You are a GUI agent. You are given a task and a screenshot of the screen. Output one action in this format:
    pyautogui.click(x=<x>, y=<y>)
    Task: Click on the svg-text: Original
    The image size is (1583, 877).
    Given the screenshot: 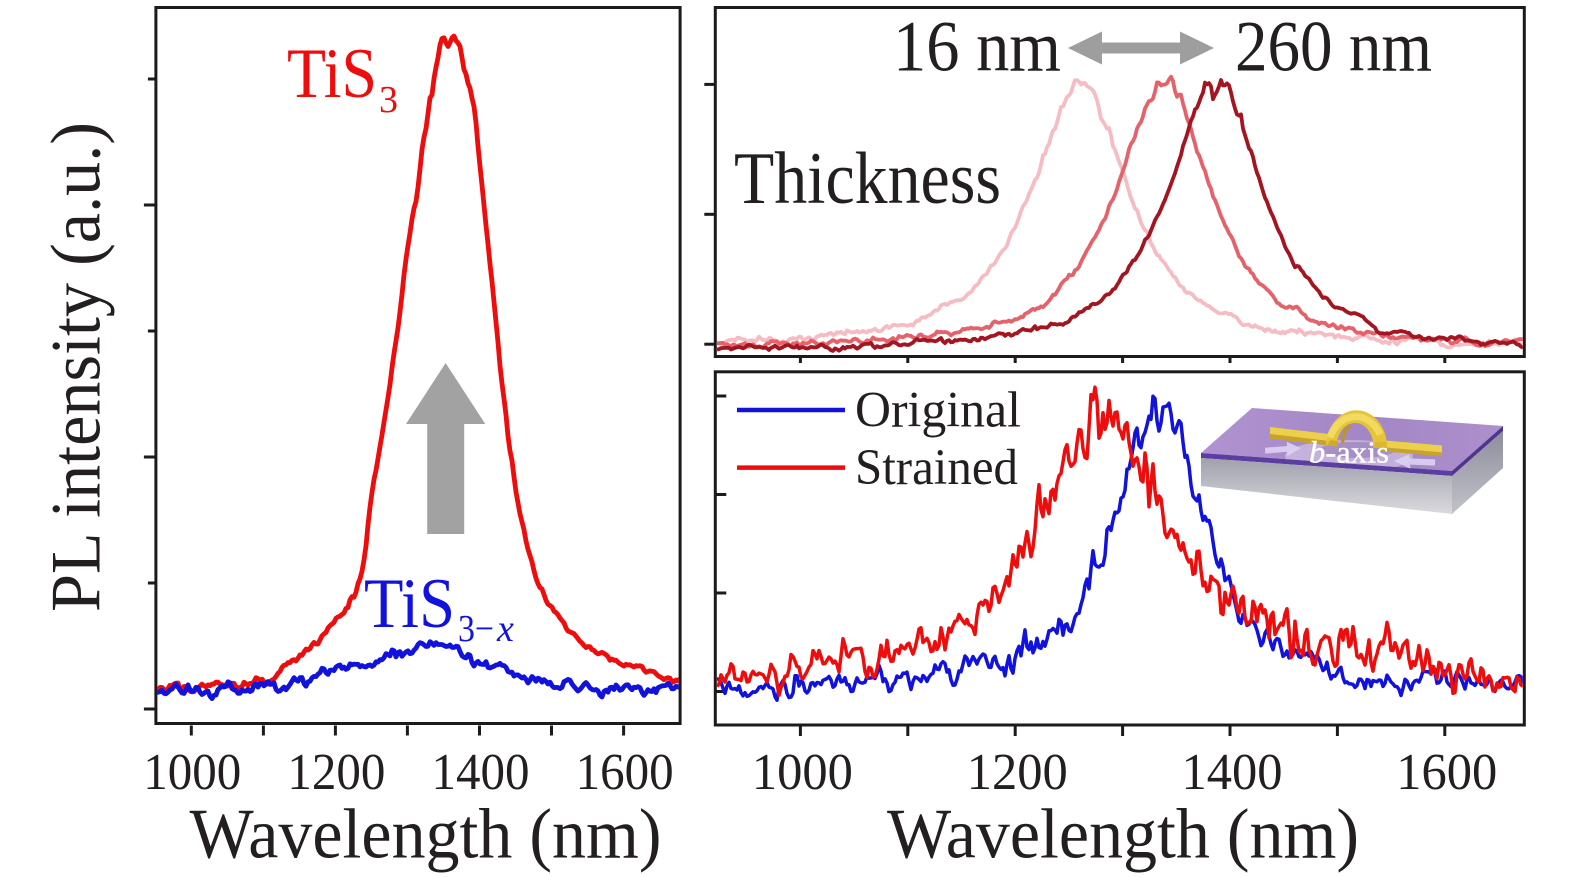 What is the action you would take?
    pyautogui.click(x=938, y=410)
    